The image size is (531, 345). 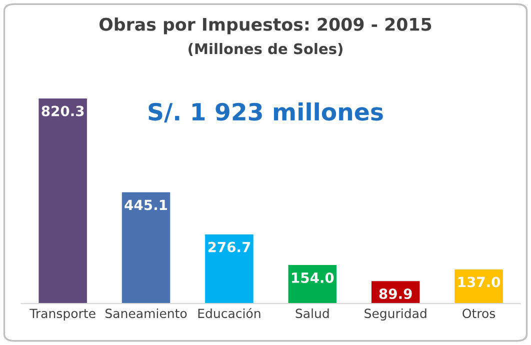 I want to click on data-label: 276.7, so click(x=229, y=247).